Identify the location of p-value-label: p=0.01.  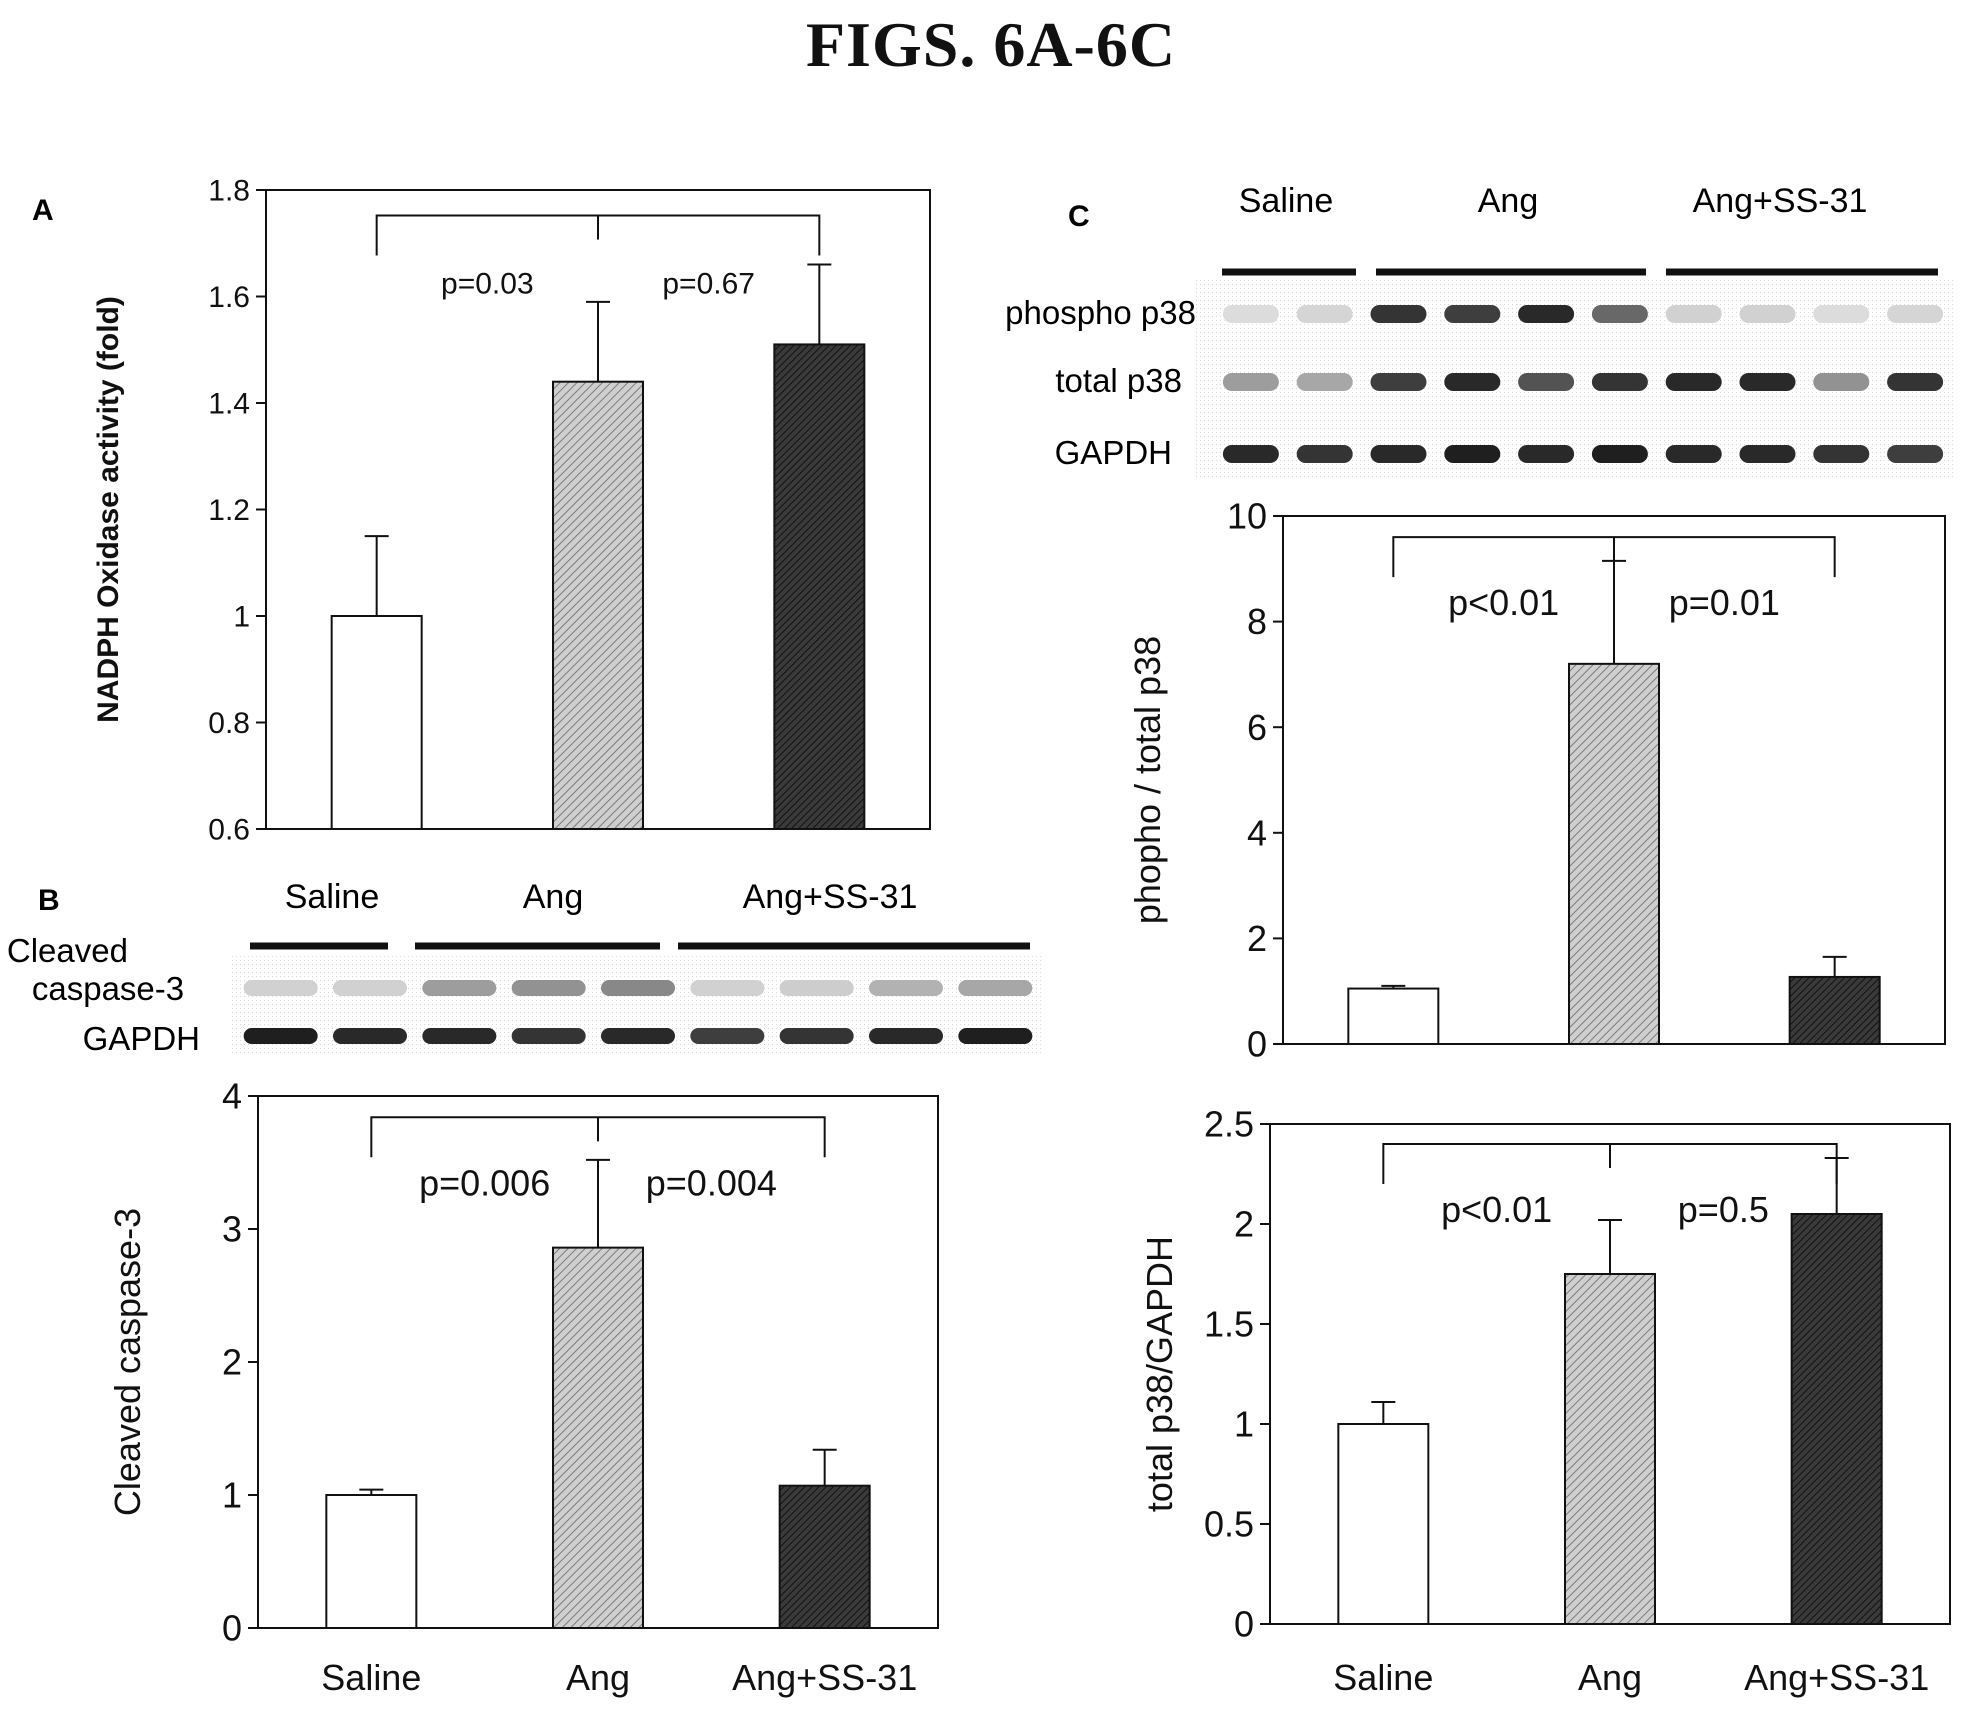
(1724, 602).